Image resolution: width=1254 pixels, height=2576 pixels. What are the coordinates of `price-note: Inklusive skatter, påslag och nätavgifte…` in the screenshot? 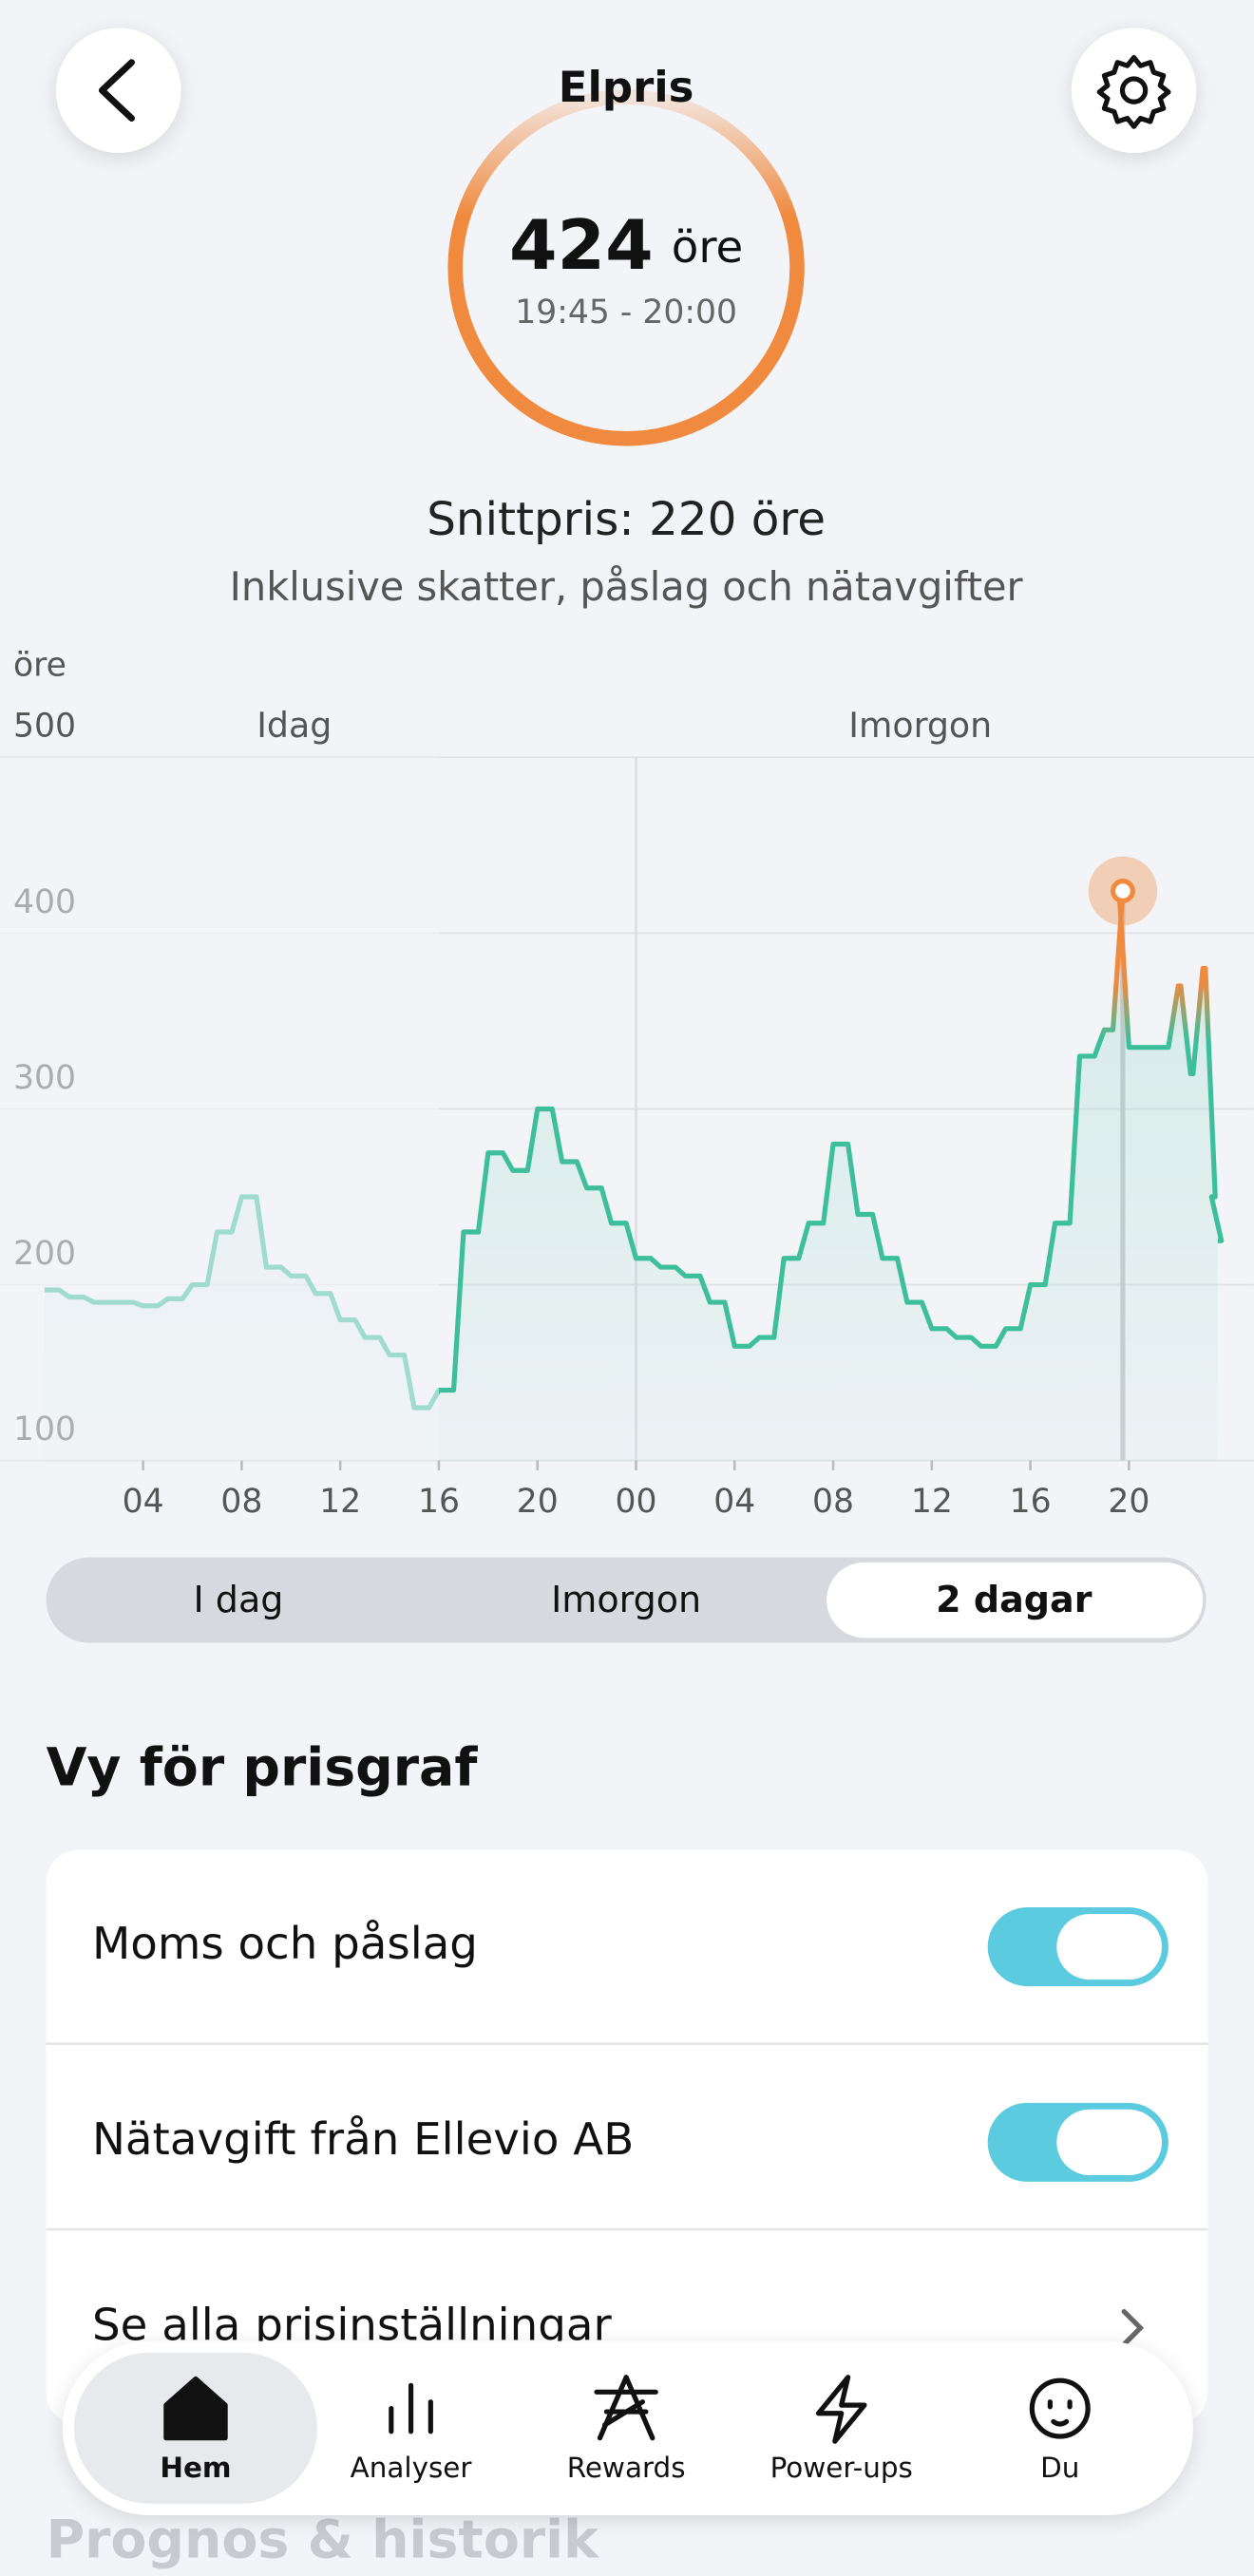 It's located at (627, 586).